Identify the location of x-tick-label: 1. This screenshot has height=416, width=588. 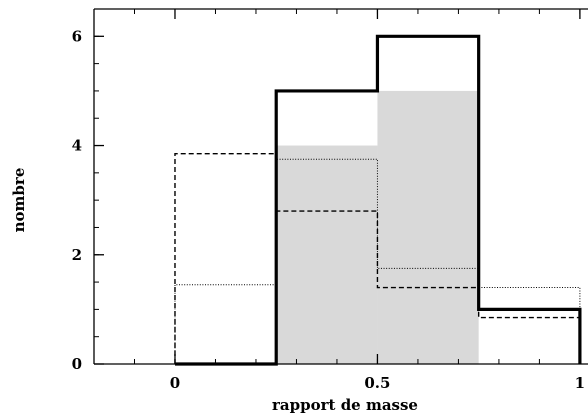
(580, 383).